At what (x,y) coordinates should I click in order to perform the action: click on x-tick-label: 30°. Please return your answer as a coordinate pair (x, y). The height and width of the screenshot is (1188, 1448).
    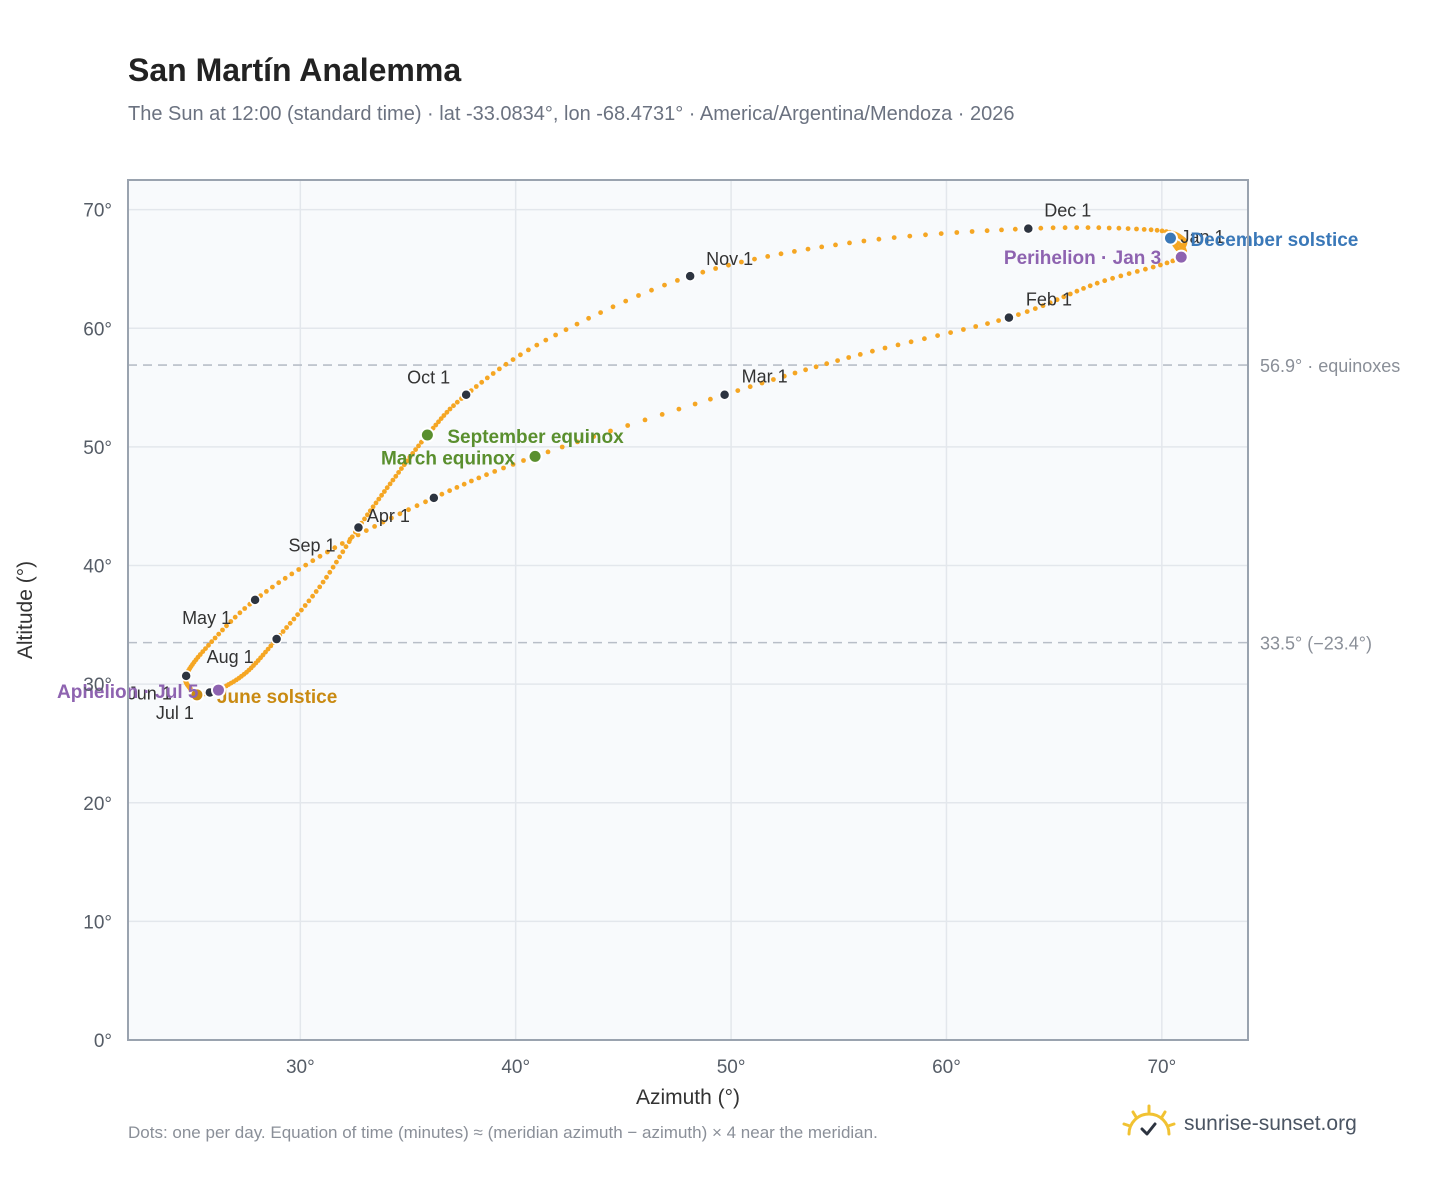
    Looking at the image, I should click on (300, 1067).